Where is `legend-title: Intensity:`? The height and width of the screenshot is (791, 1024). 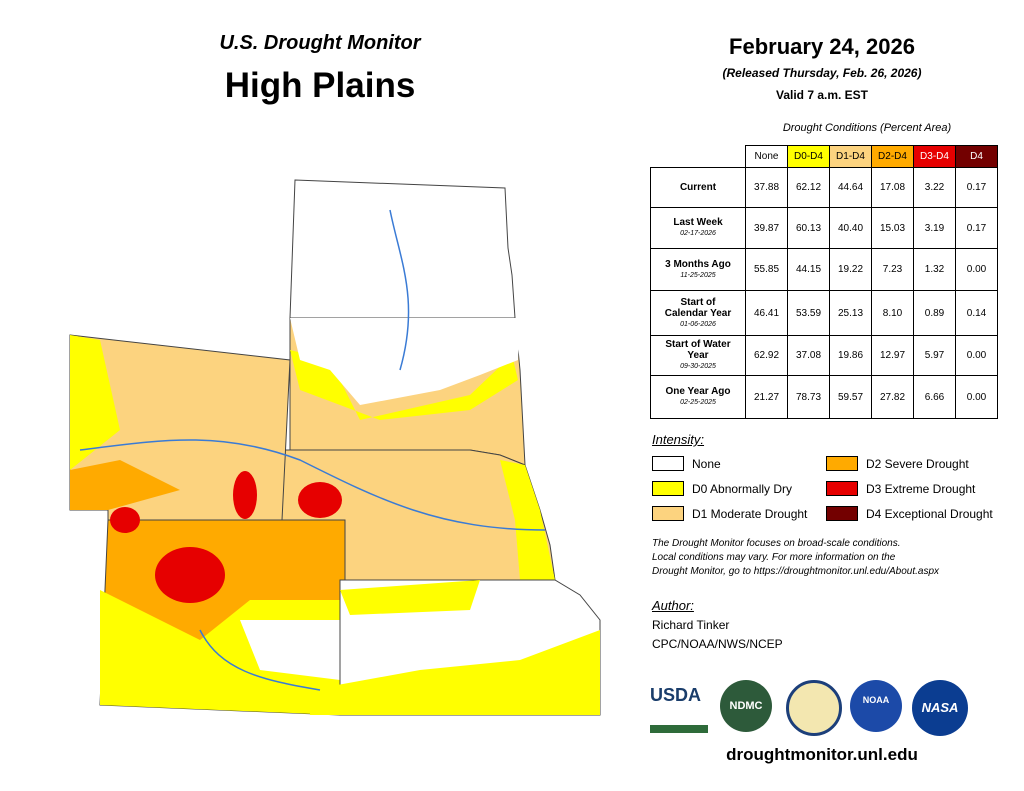
legend-title: Intensity: is located at coordinates (678, 439).